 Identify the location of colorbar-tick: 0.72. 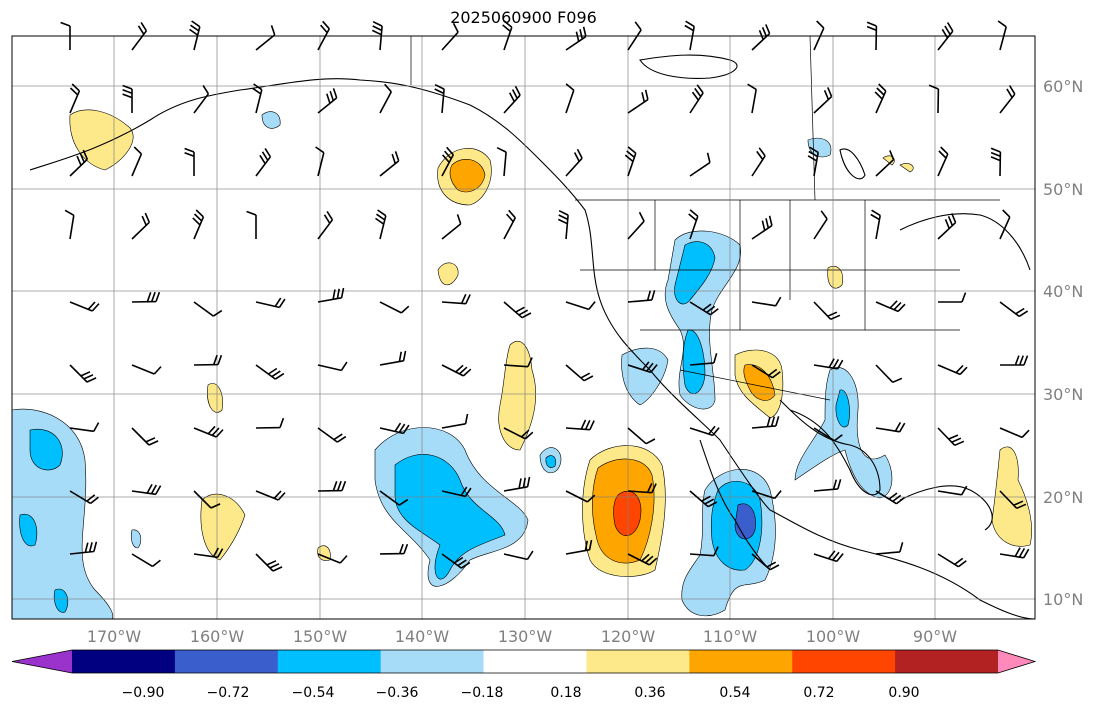
(818, 693).